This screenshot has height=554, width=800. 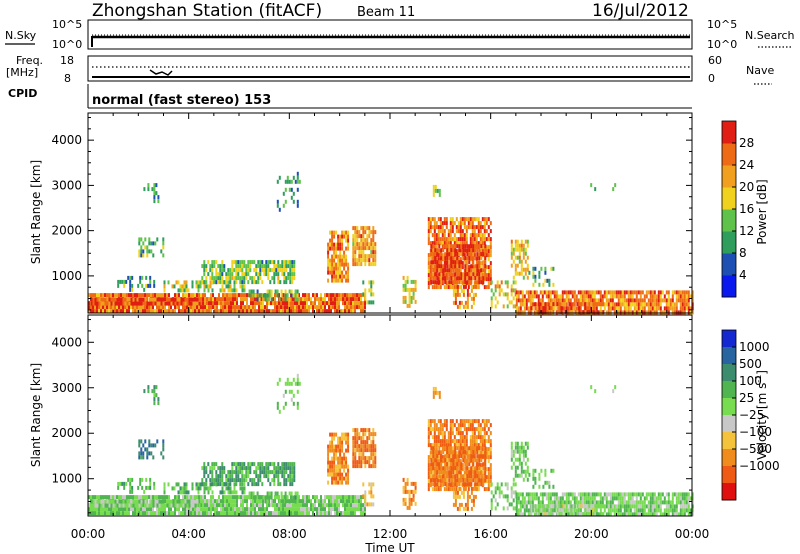 What do you see at coordinates (746, 398) in the screenshot?
I see `velocity-colorbar-tick: 25` at bounding box center [746, 398].